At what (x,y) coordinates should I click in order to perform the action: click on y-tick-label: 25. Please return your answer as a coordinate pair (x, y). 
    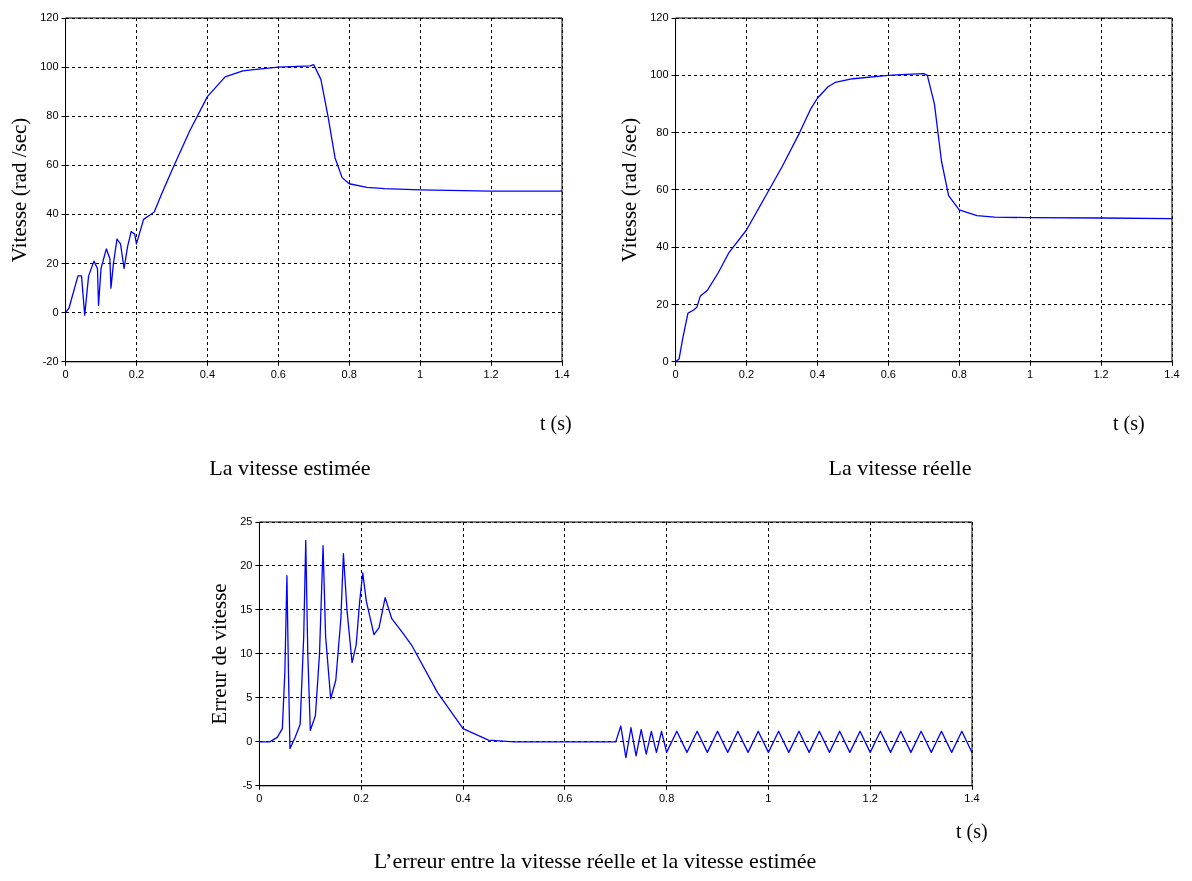
    Looking at the image, I should click on (246, 521).